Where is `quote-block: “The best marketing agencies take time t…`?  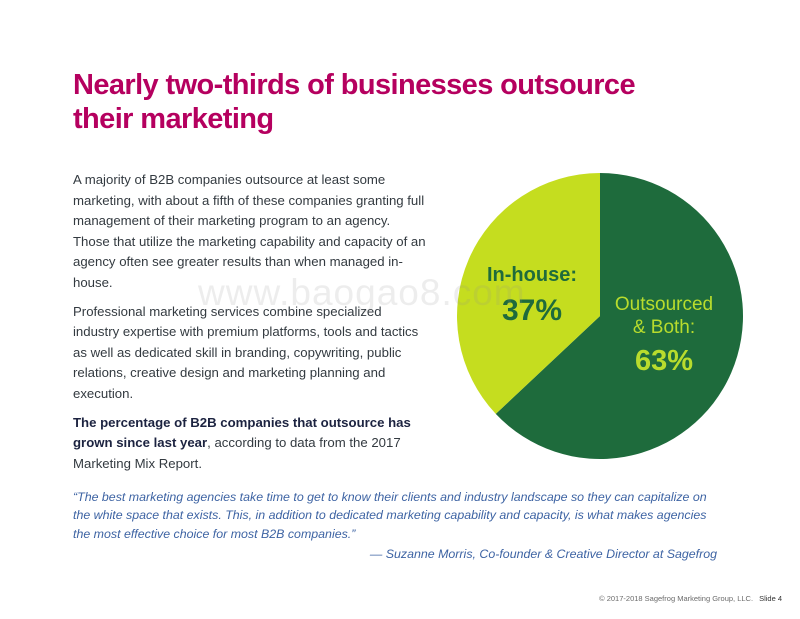 quote-block: “The best marketing agencies take time t… is located at coordinates (398, 526).